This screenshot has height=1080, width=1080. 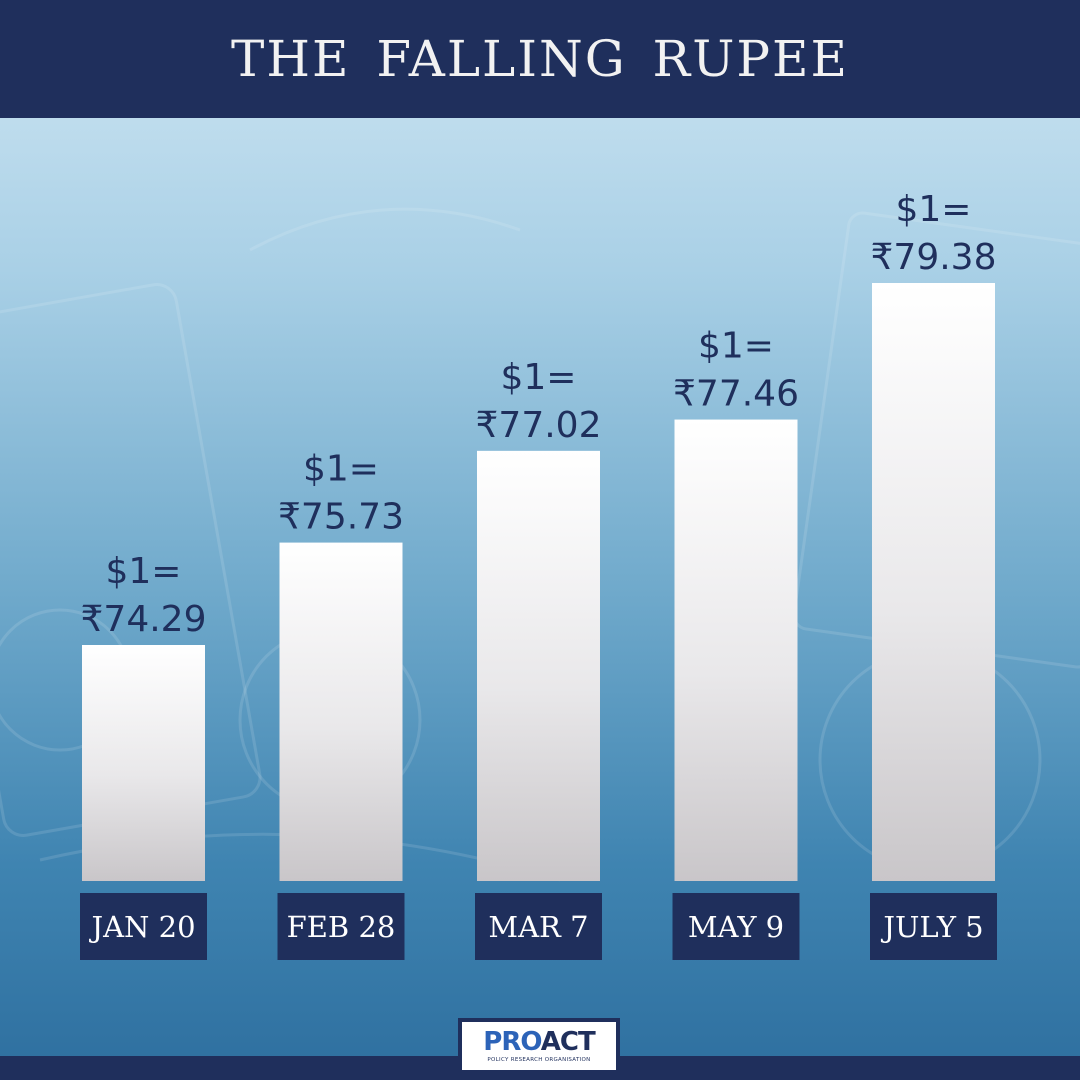 What do you see at coordinates (144, 619) in the screenshot?
I see `value-label: ₹74.29` at bounding box center [144, 619].